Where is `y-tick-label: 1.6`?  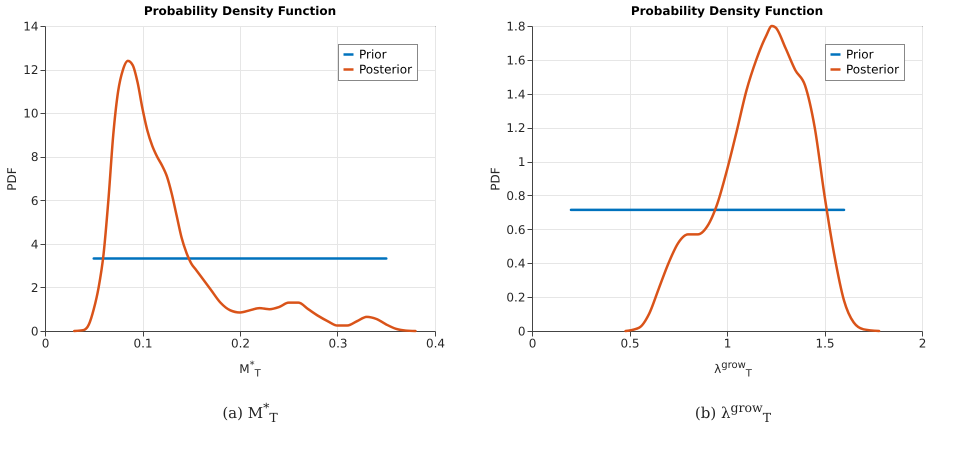
y-tick-label: 1.6 is located at coordinates (516, 60).